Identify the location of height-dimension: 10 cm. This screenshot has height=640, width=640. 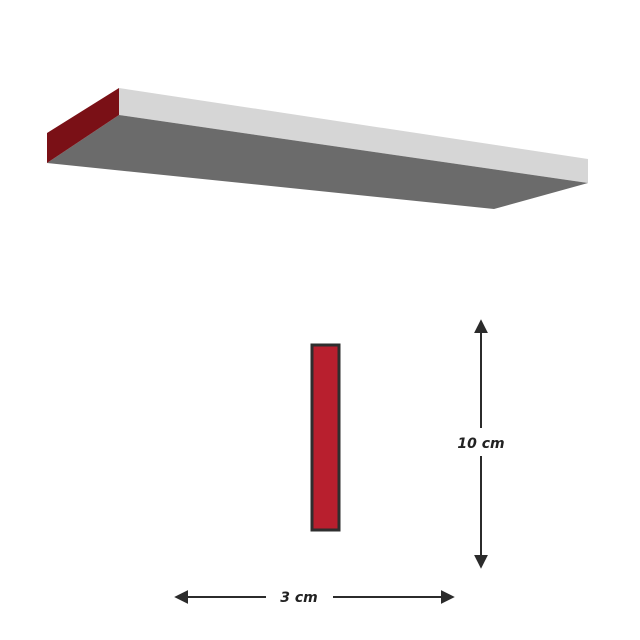
(481, 444).